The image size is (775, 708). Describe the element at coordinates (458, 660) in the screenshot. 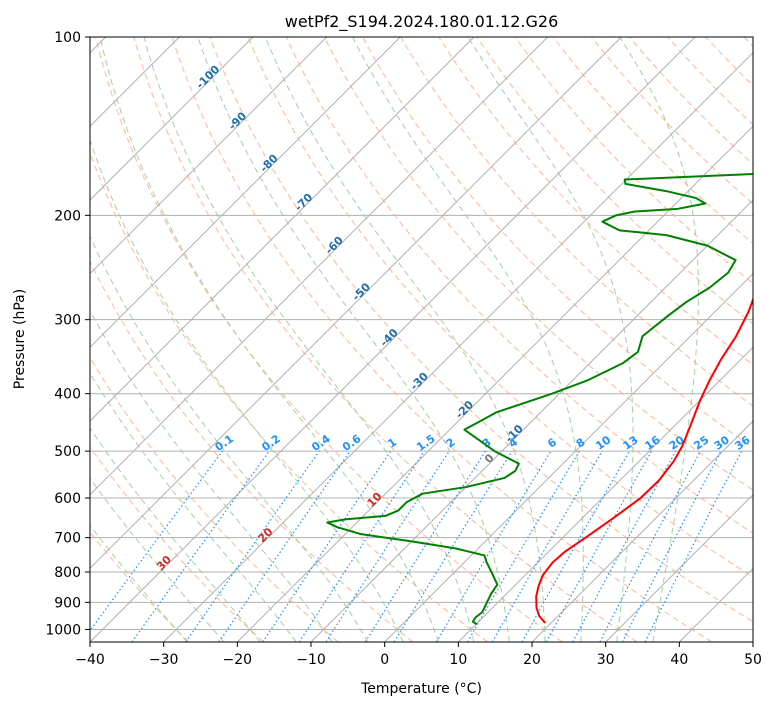

I see `x-tick-label: 10` at that location.